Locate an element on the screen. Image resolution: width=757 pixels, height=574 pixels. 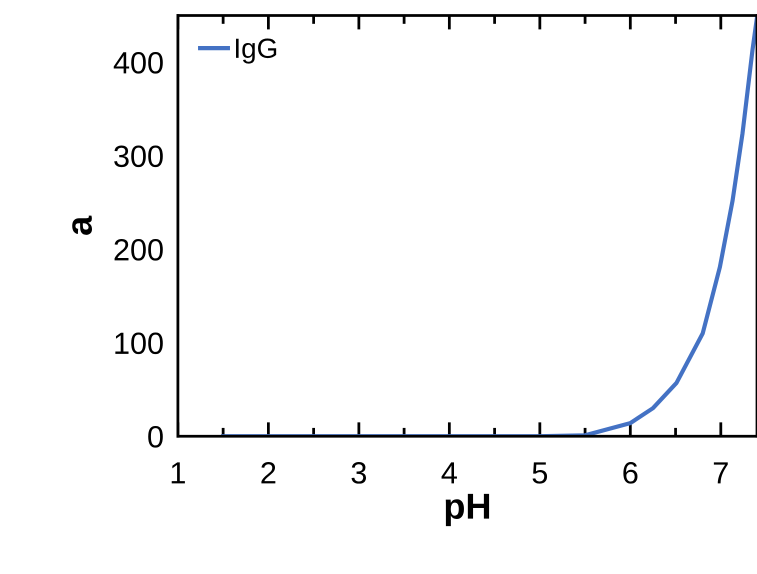
x-tick-label: 2 is located at coordinates (268, 473).